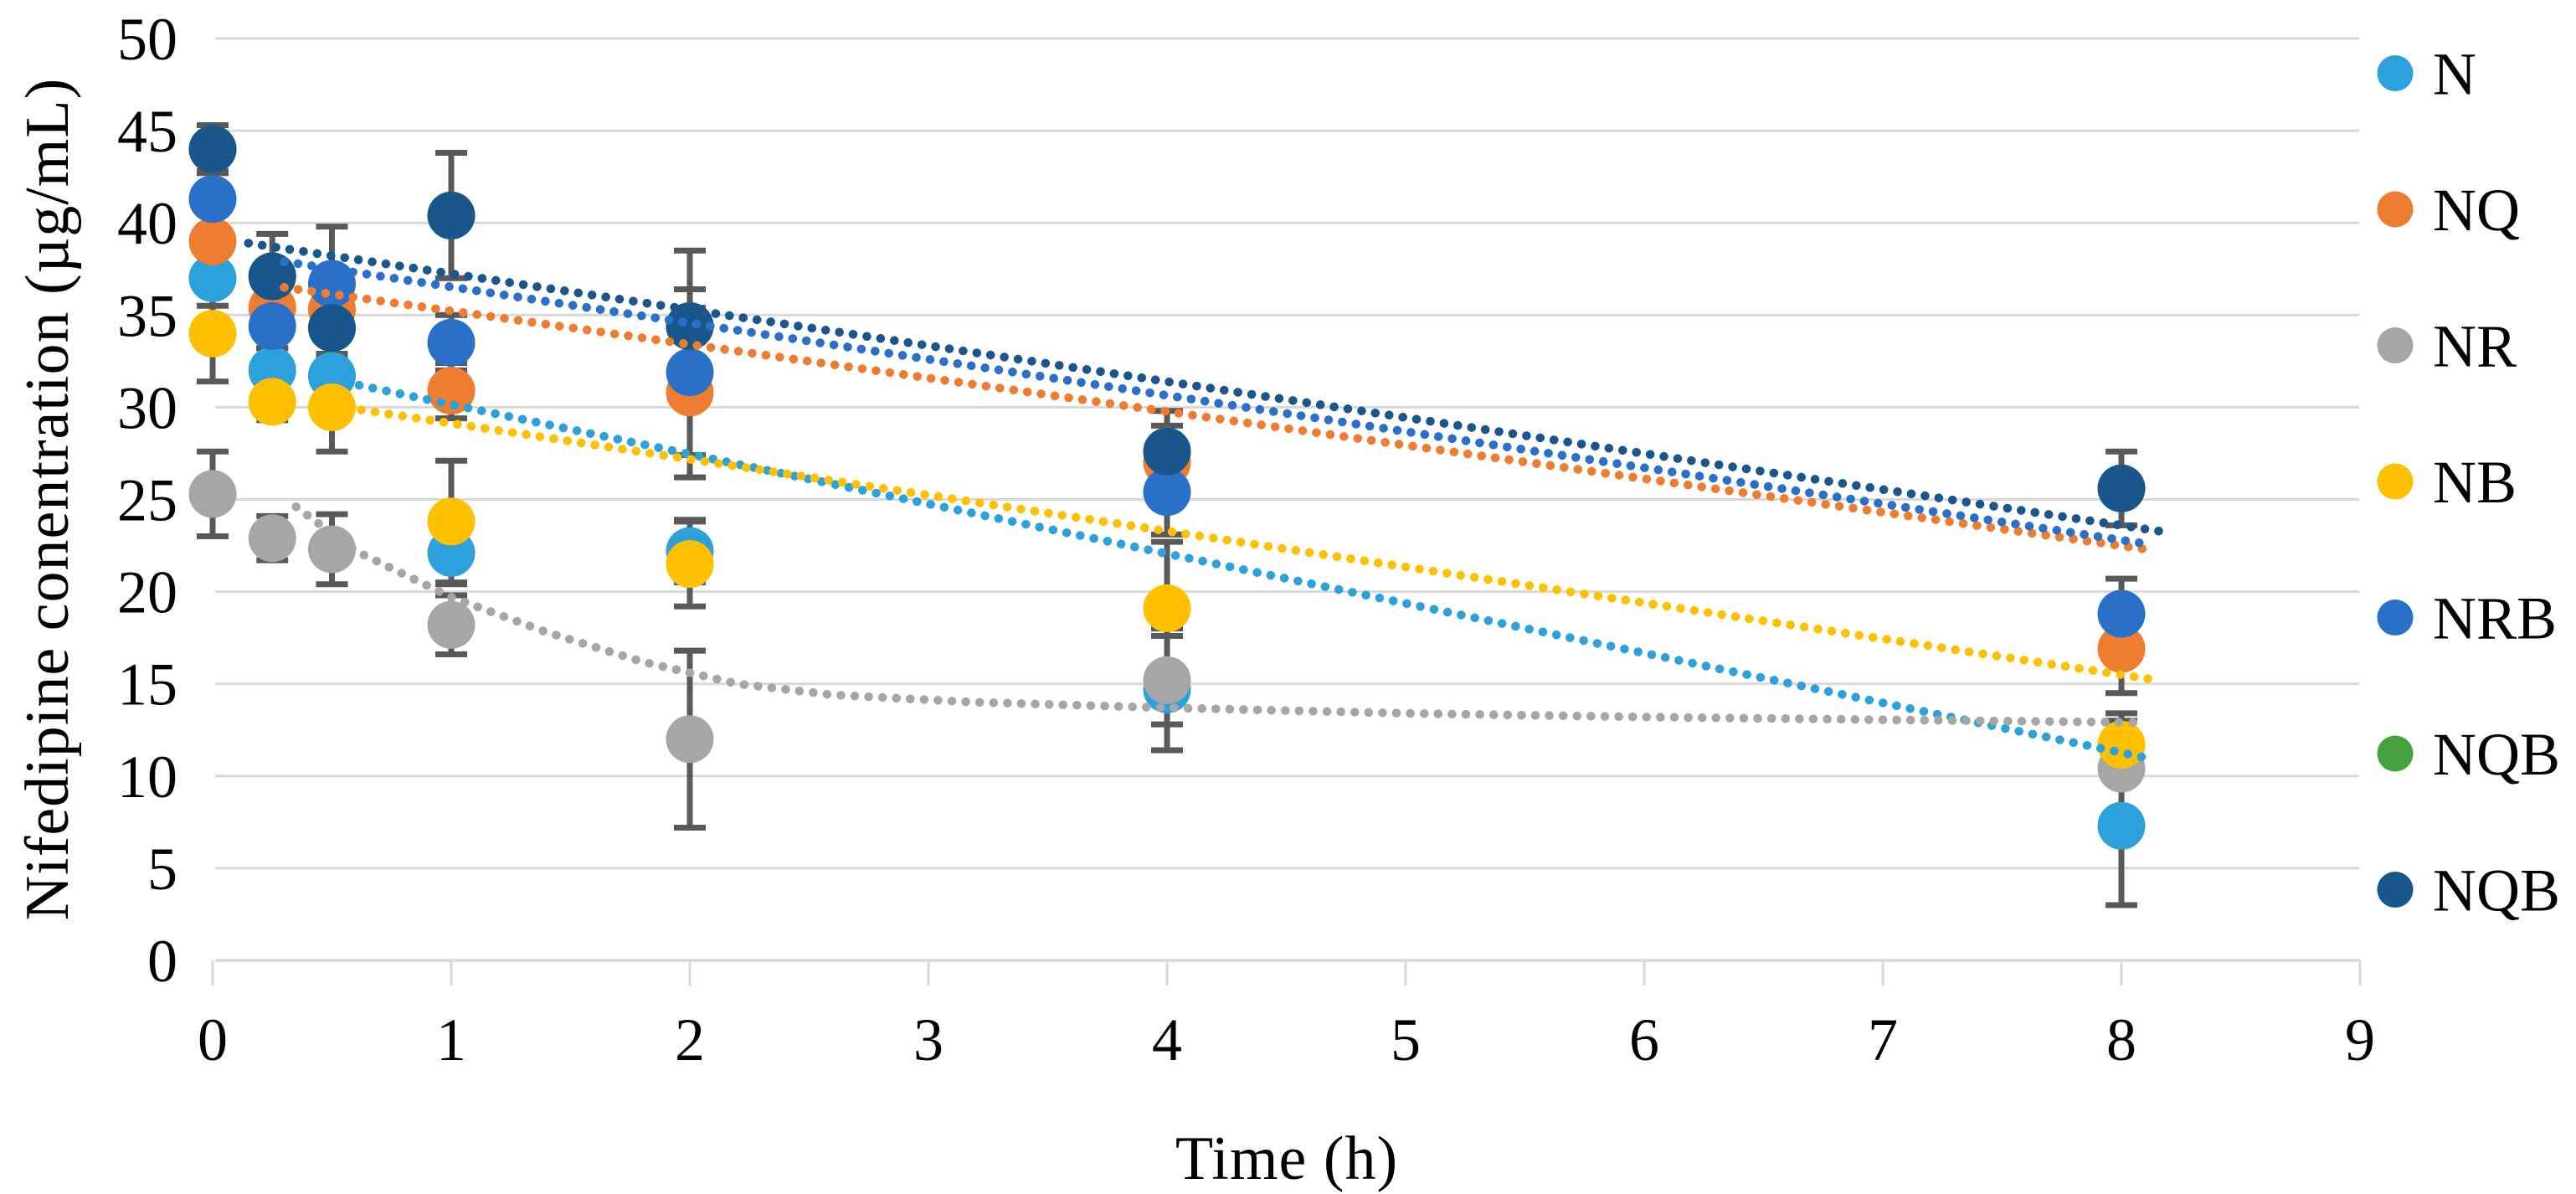  I want to click on data-point-NRB-t2, so click(690, 372).